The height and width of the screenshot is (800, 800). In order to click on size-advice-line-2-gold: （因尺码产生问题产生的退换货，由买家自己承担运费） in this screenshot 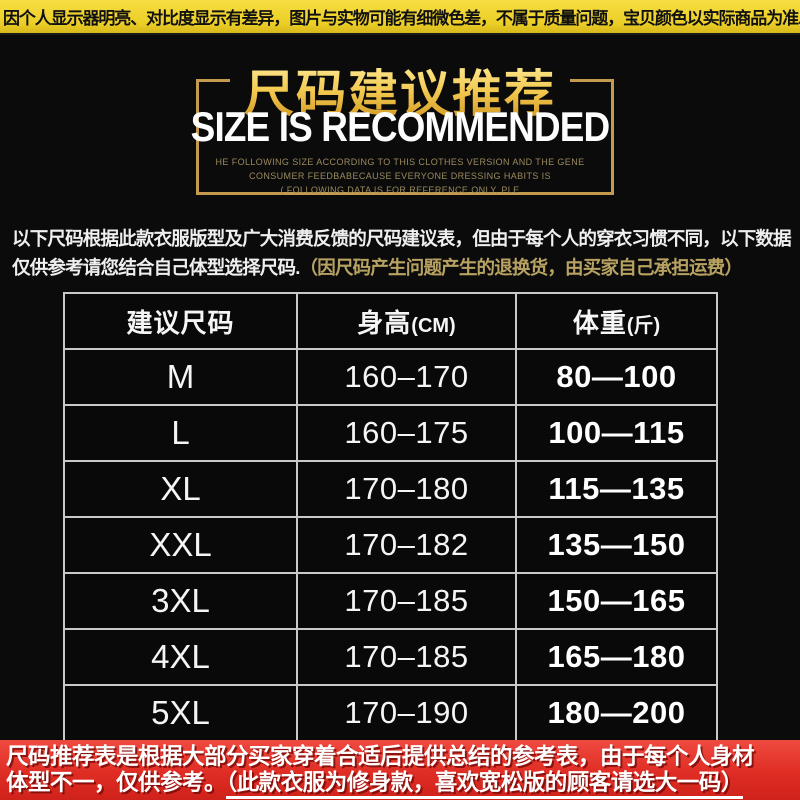, I will do `click(521, 267)`.